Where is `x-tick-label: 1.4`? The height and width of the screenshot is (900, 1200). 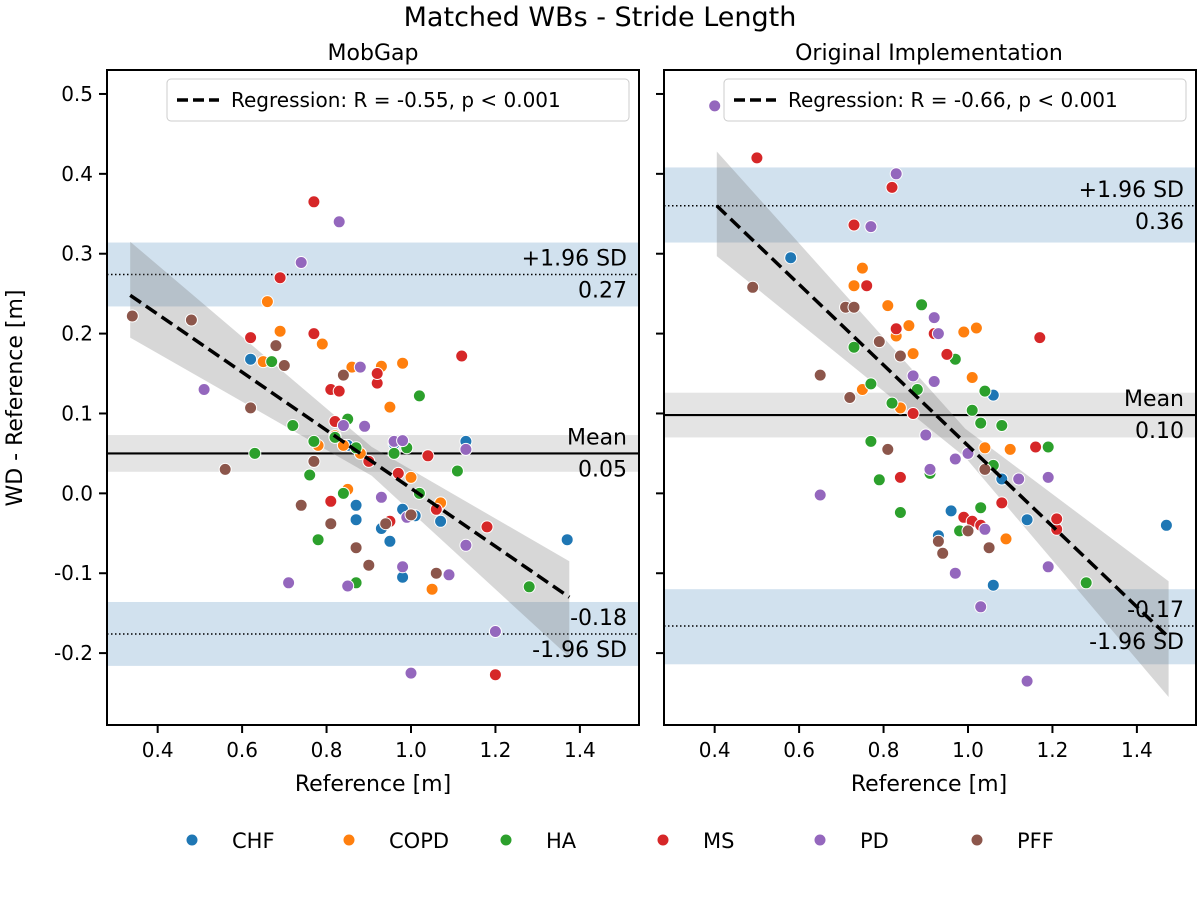
x-tick-label: 1.4 is located at coordinates (1137, 750).